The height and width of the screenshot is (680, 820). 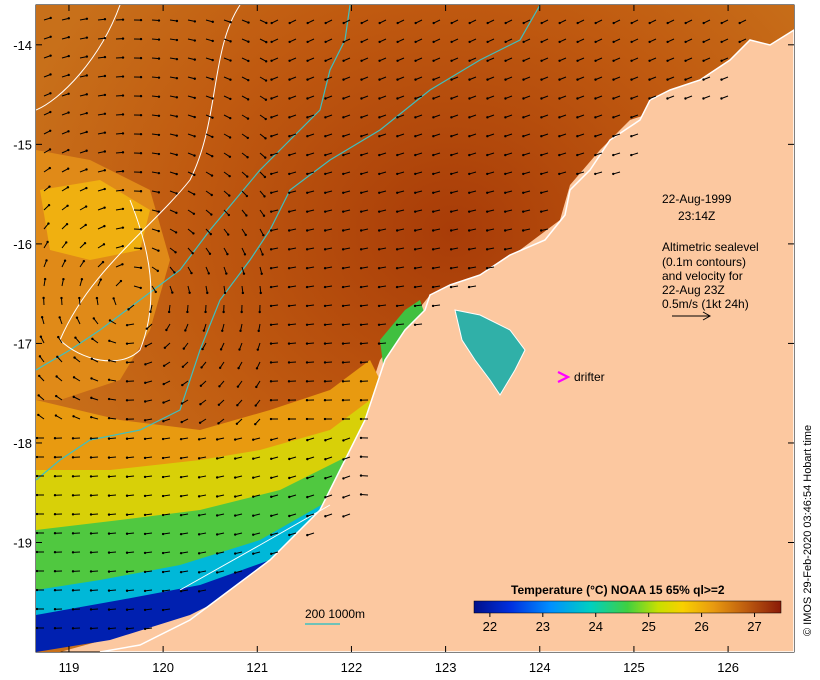 I want to click on svg-text: 22-Aug 23Z, so click(x=693, y=290).